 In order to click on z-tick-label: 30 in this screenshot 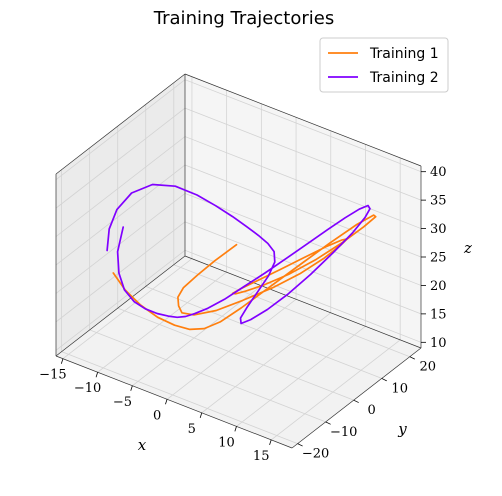, I will do `click(438, 229)`.